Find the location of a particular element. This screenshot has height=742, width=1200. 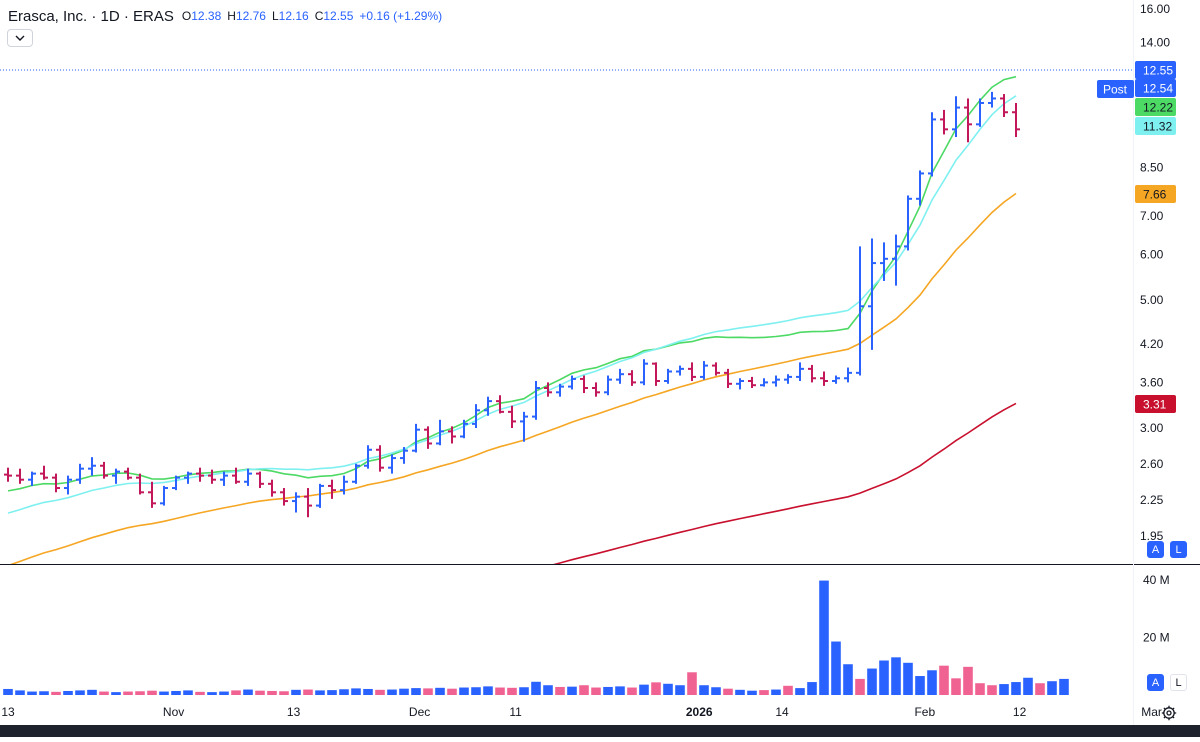

open-value: 12.38 is located at coordinates (206, 16).